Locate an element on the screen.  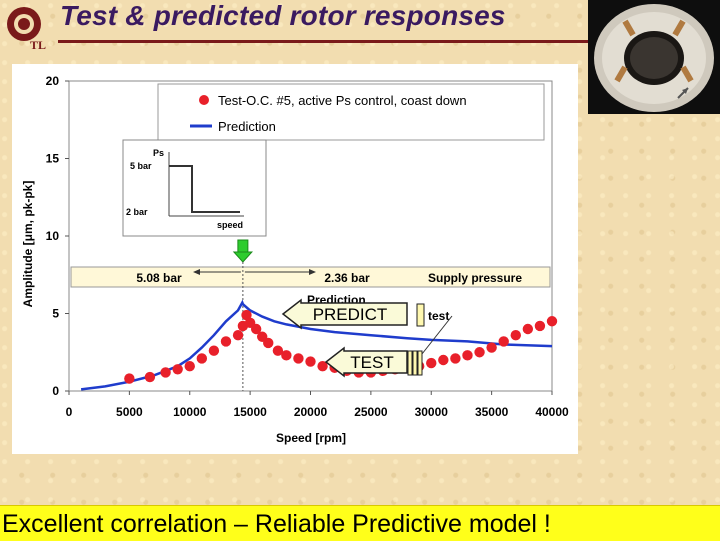
legend-label-prediction: Prediction is located at coordinates (247, 126).